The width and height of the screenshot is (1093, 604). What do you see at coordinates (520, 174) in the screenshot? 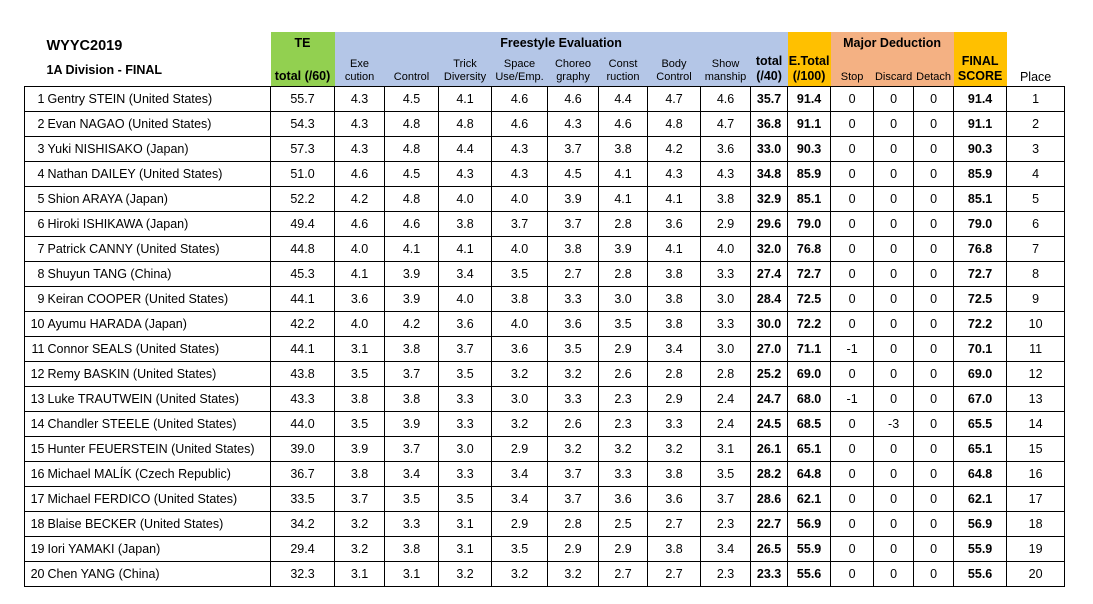
I see `space-use-cell: 4.3` at bounding box center [520, 174].